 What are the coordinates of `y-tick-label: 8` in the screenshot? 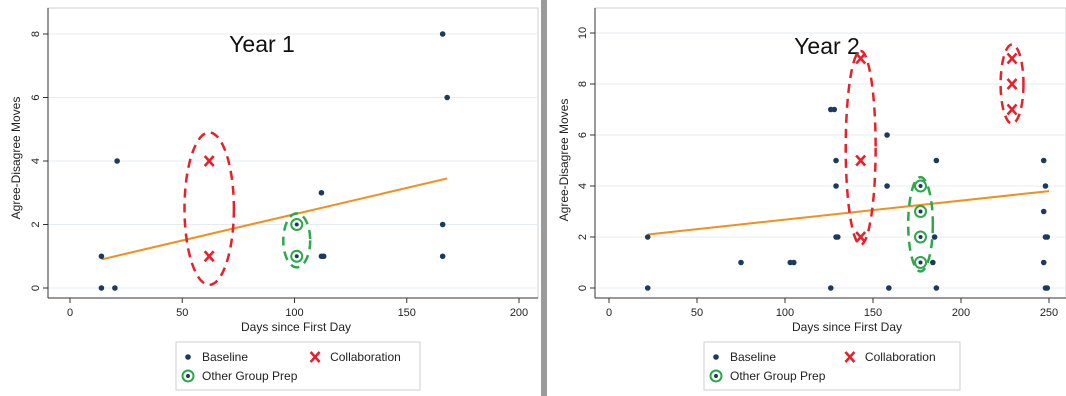 It's located at (583, 84).